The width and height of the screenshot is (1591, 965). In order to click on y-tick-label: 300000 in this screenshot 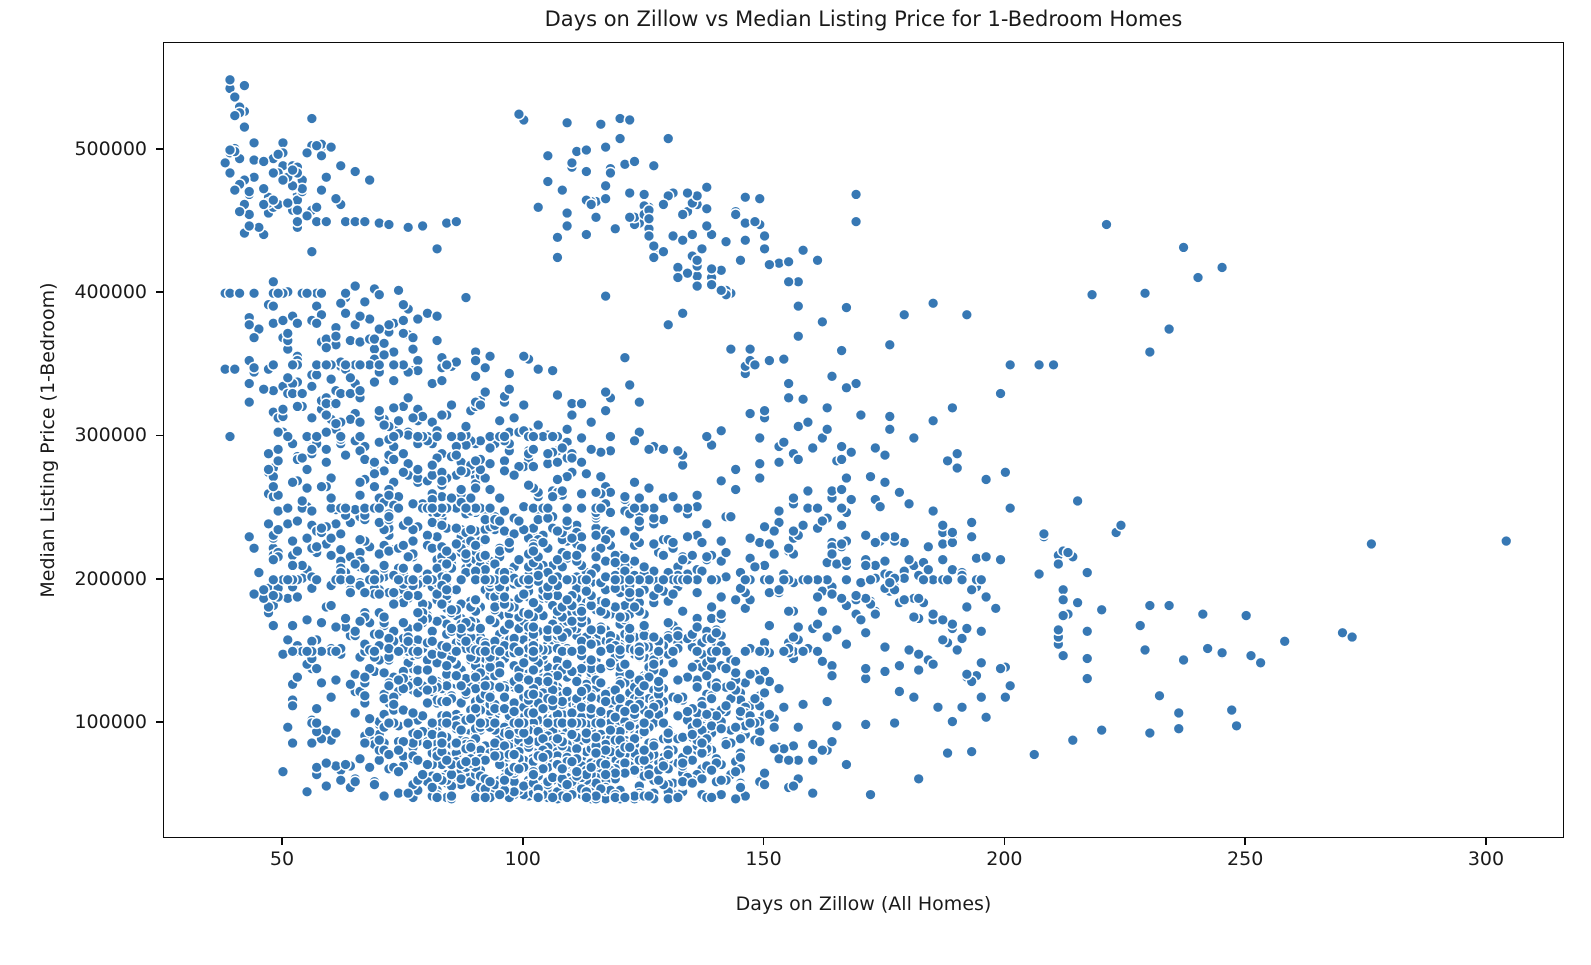, I will do `click(110, 435)`.